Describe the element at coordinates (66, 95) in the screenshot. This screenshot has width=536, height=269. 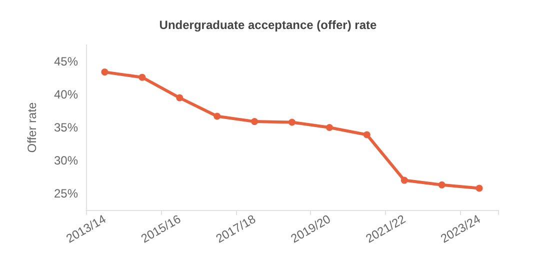
I see `y-tick-label: 40%` at that location.